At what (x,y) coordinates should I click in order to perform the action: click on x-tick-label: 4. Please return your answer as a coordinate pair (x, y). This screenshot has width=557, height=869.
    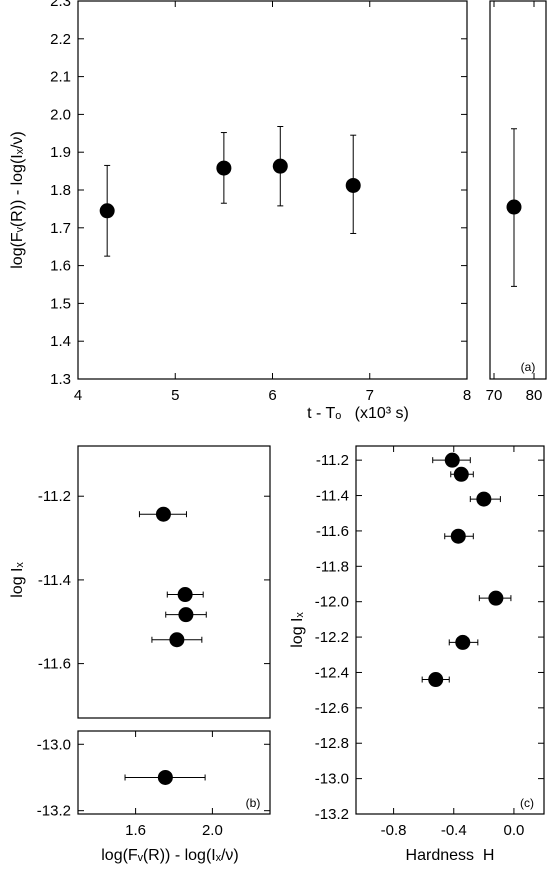
    Looking at the image, I should click on (78, 395).